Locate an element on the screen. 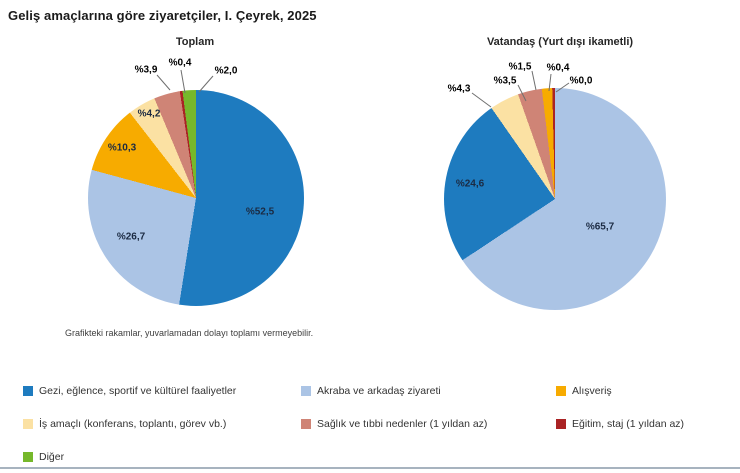  slice-value-label: %0,0 is located at coordinates (581, 81).